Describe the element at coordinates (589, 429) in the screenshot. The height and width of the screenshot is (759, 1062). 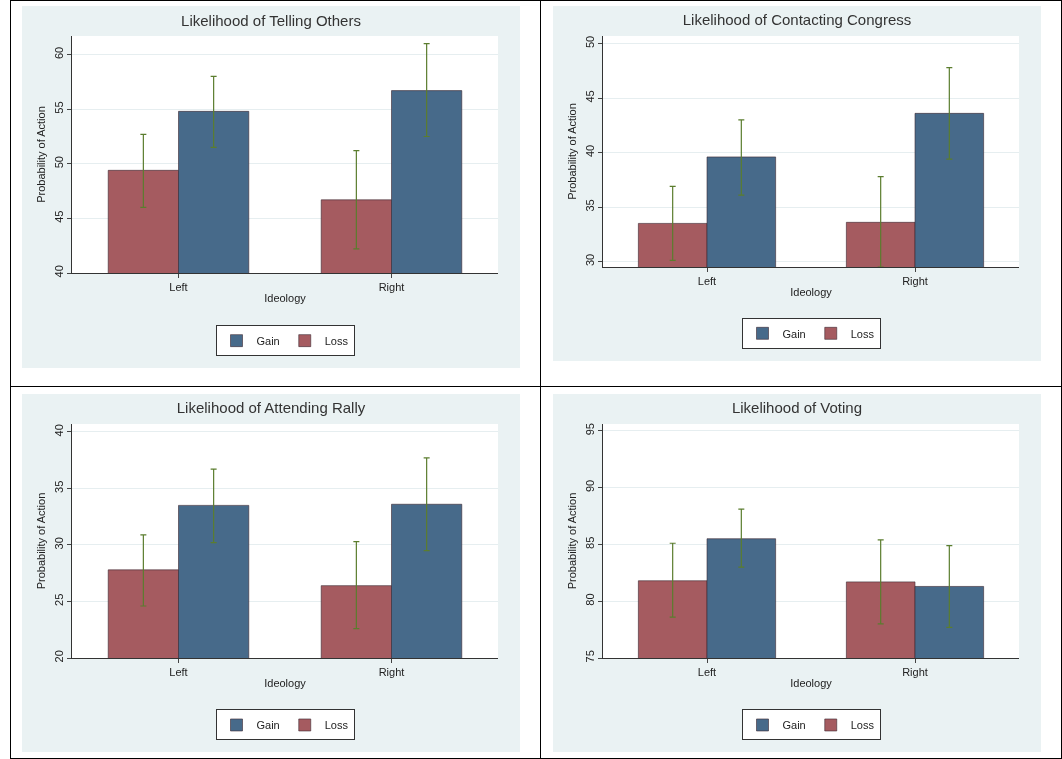
I see `y-tick-label: 95` at that location.